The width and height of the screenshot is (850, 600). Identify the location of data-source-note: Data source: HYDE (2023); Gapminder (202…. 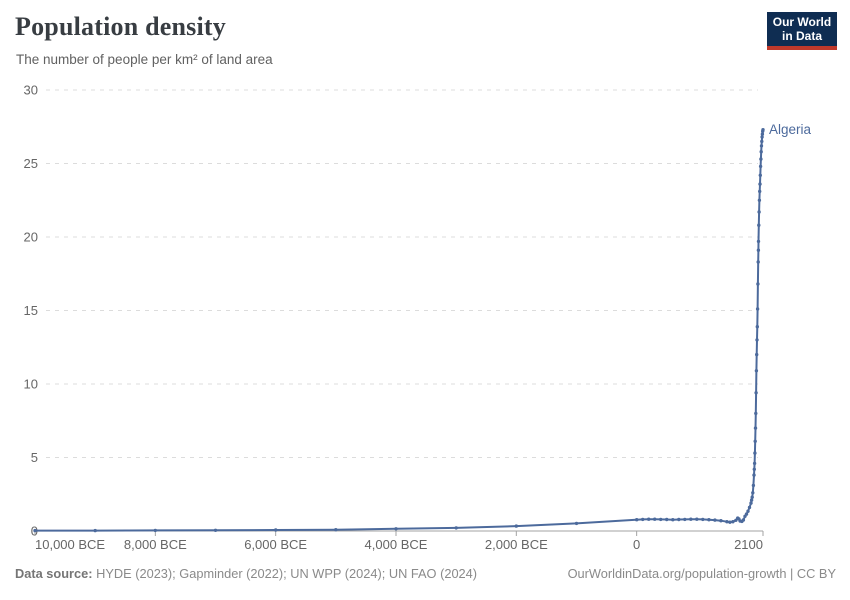
(246, 573).